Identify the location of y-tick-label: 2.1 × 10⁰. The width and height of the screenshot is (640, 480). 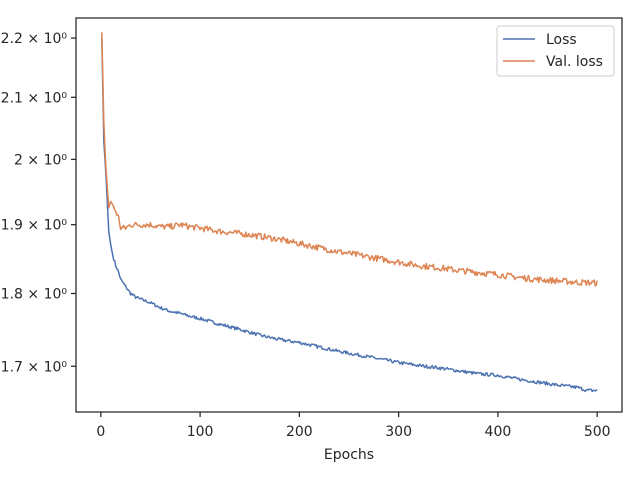
(34, 98).